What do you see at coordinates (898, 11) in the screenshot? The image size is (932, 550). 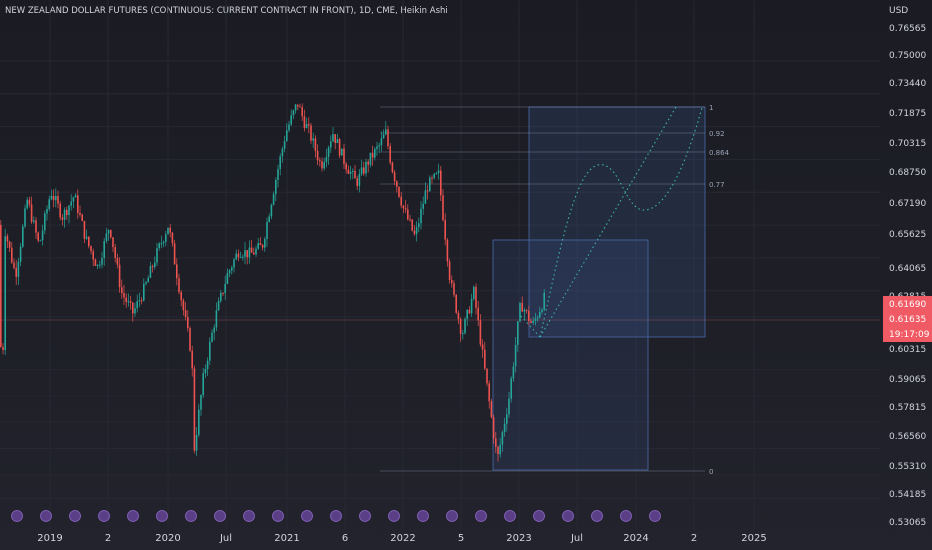 I see `currency-label: USD` at bounding box center [898, 11].